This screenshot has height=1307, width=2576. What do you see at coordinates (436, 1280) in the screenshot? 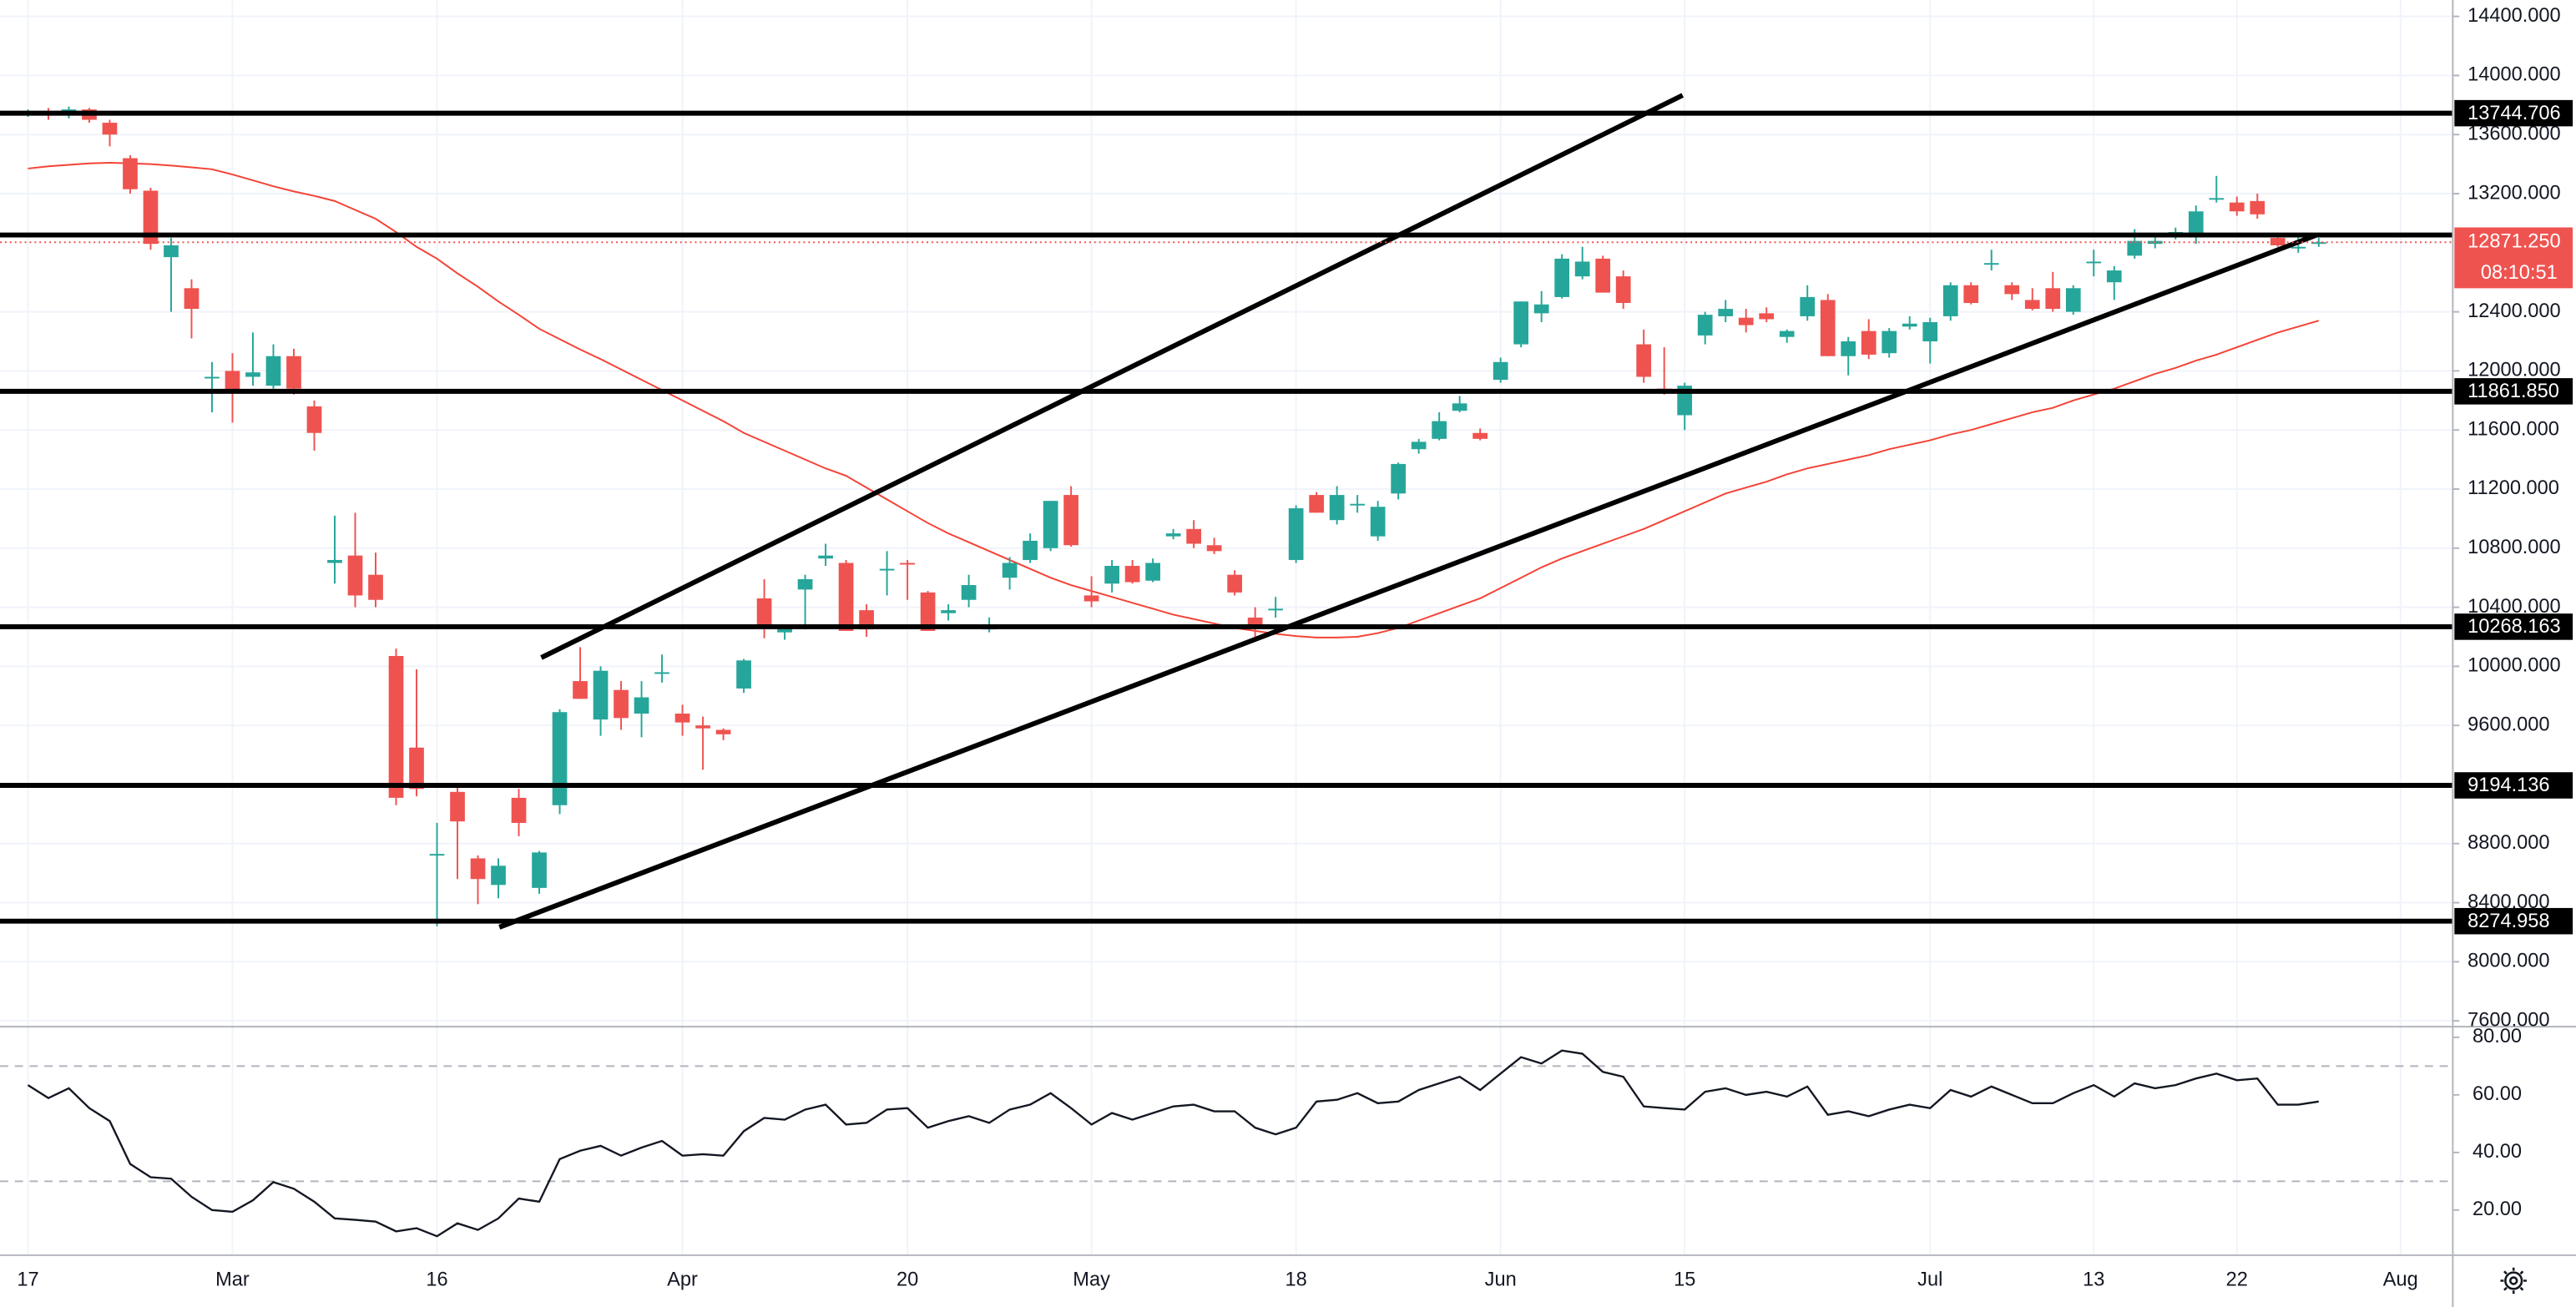
I see `x-tick-label: 16` at bounding box center [436, 1280].